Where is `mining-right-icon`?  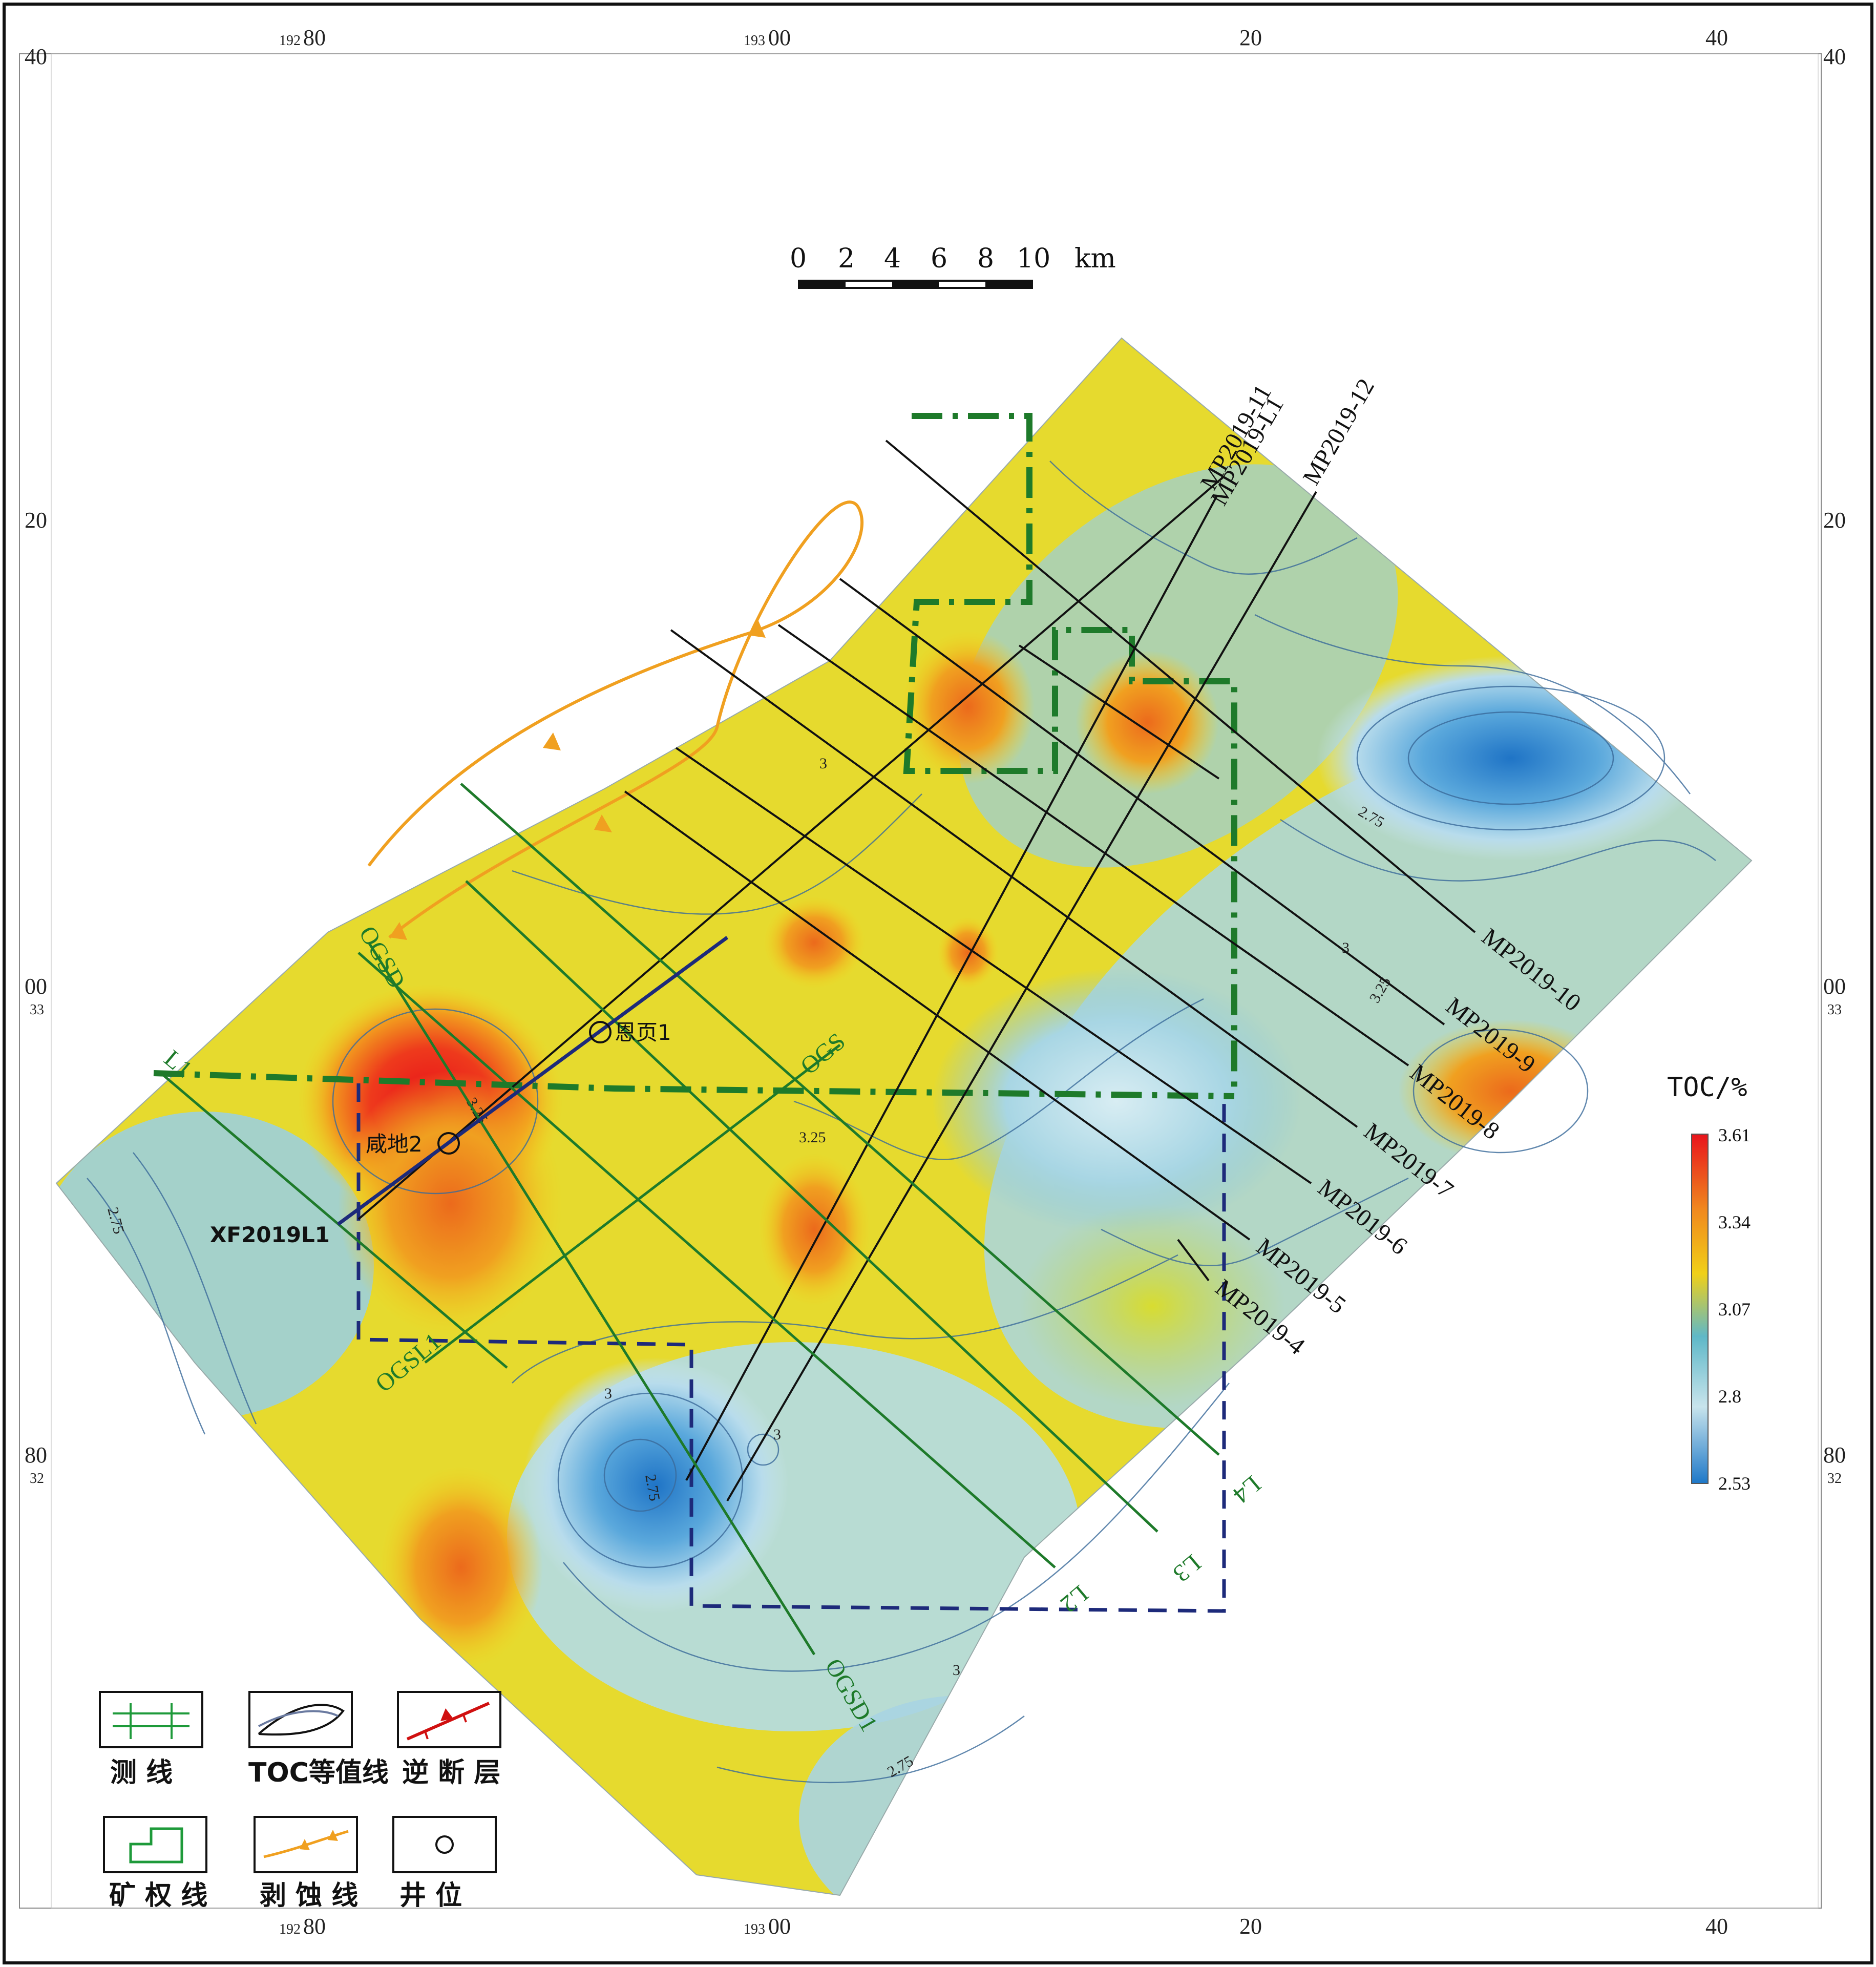
mining-right-icon is located at coordinates (156, 1845).